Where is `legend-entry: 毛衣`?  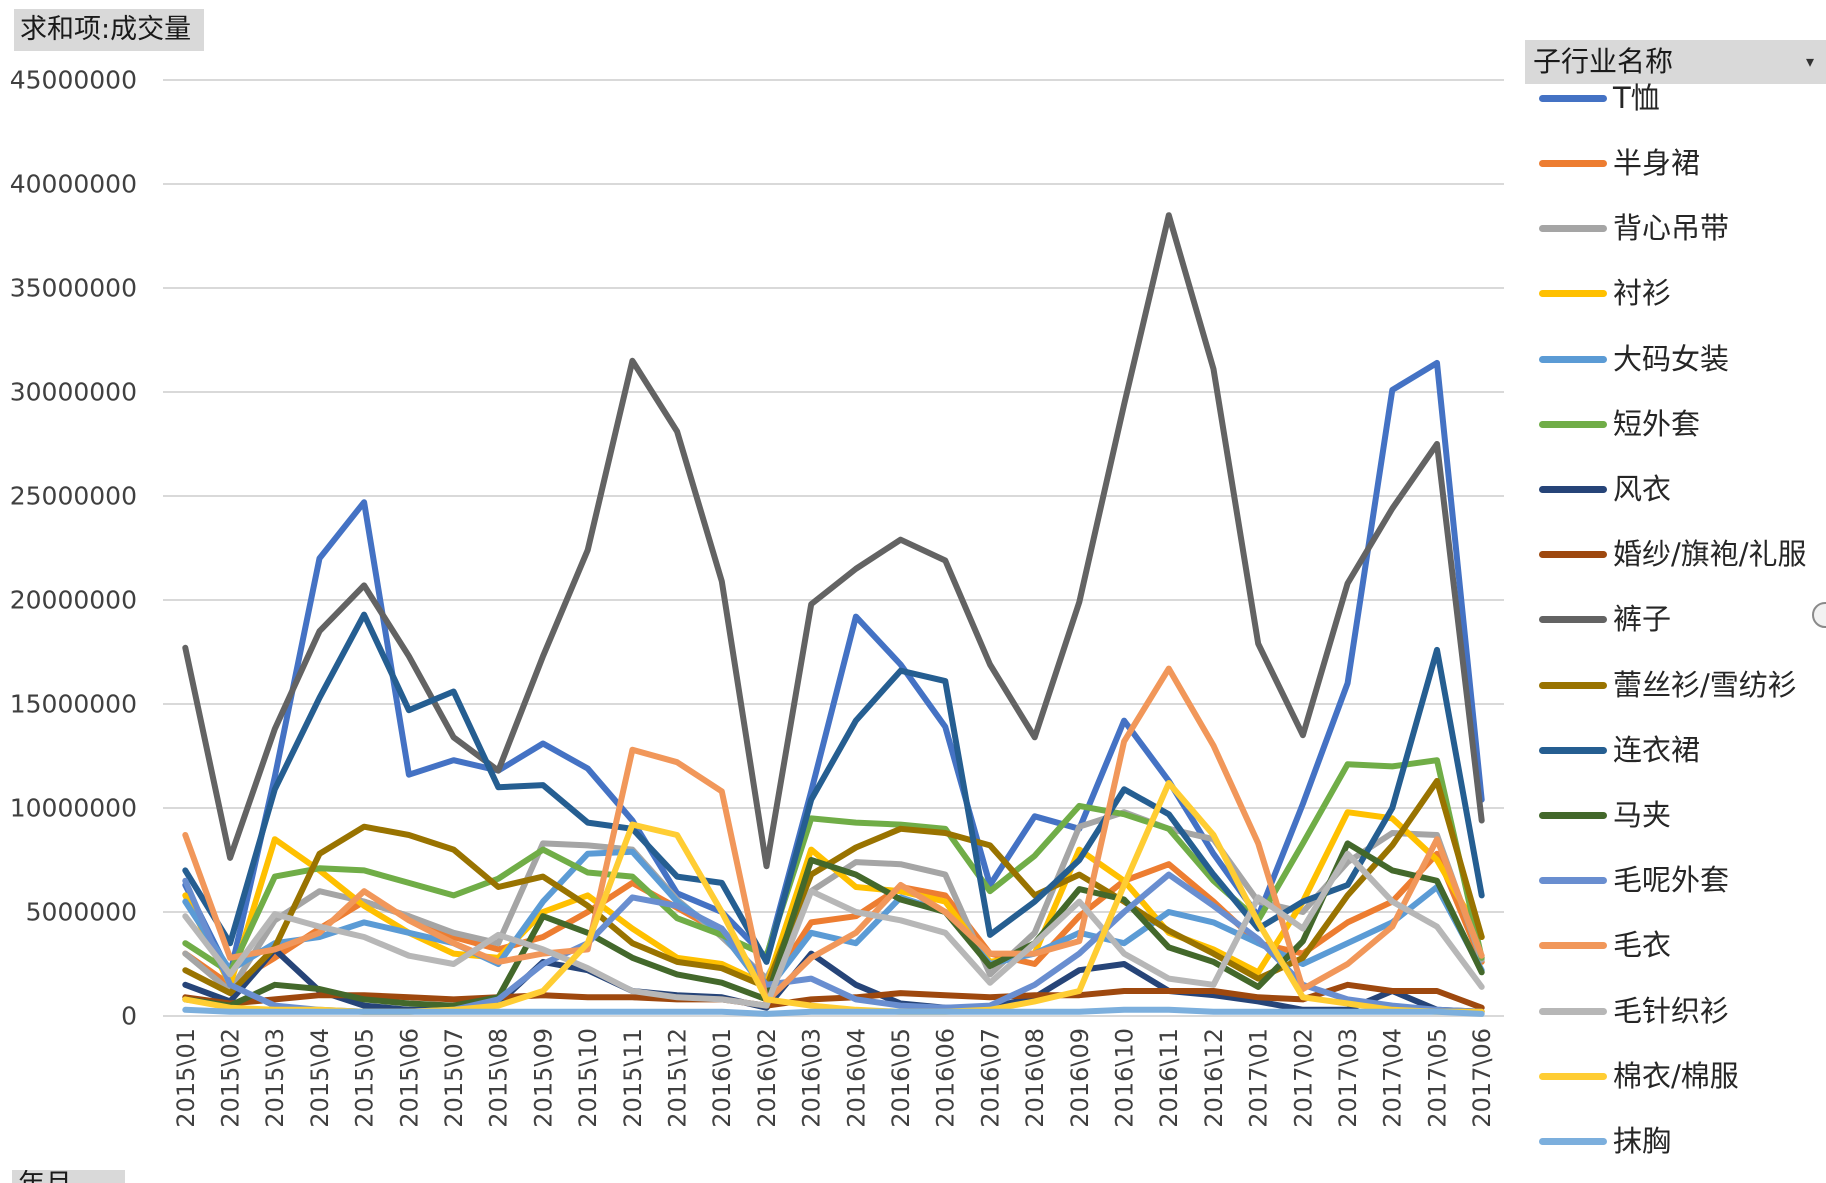 legend-entry: 毛衣 is located at coordinates (1681, 945).